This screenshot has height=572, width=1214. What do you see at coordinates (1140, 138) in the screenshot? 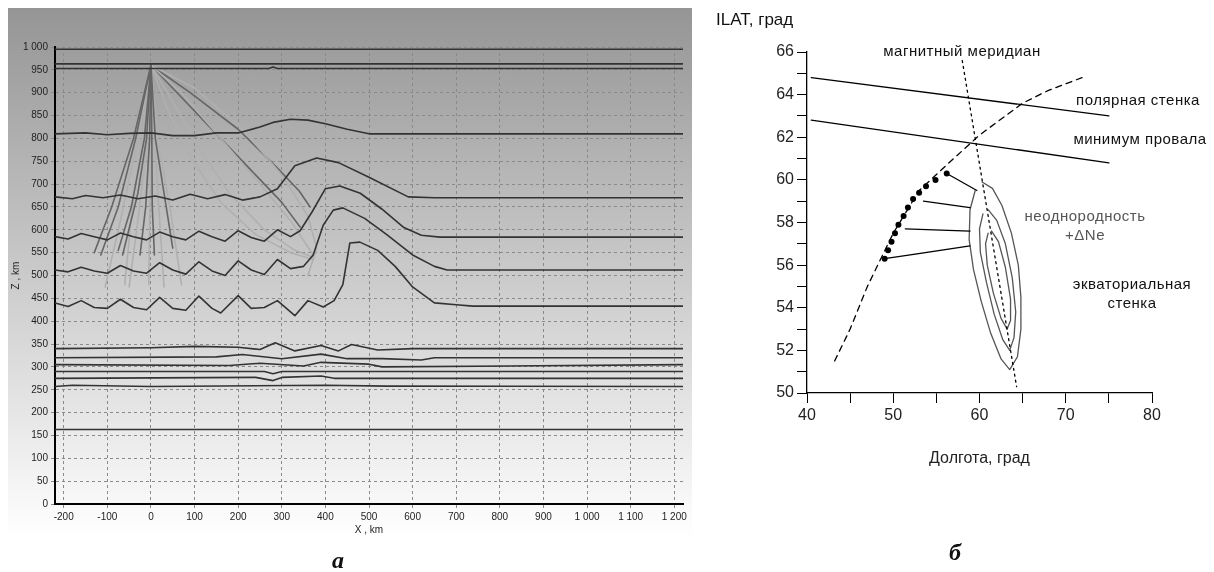
I see `annotation: минимум провала` at bounding box center [1140, 138].